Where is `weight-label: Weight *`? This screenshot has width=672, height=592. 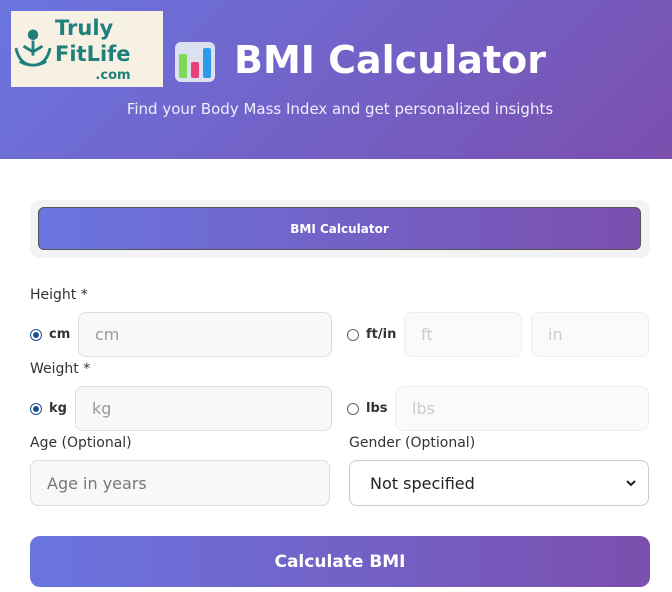
weight-label: Weight * is located at coordinates (60, 369).